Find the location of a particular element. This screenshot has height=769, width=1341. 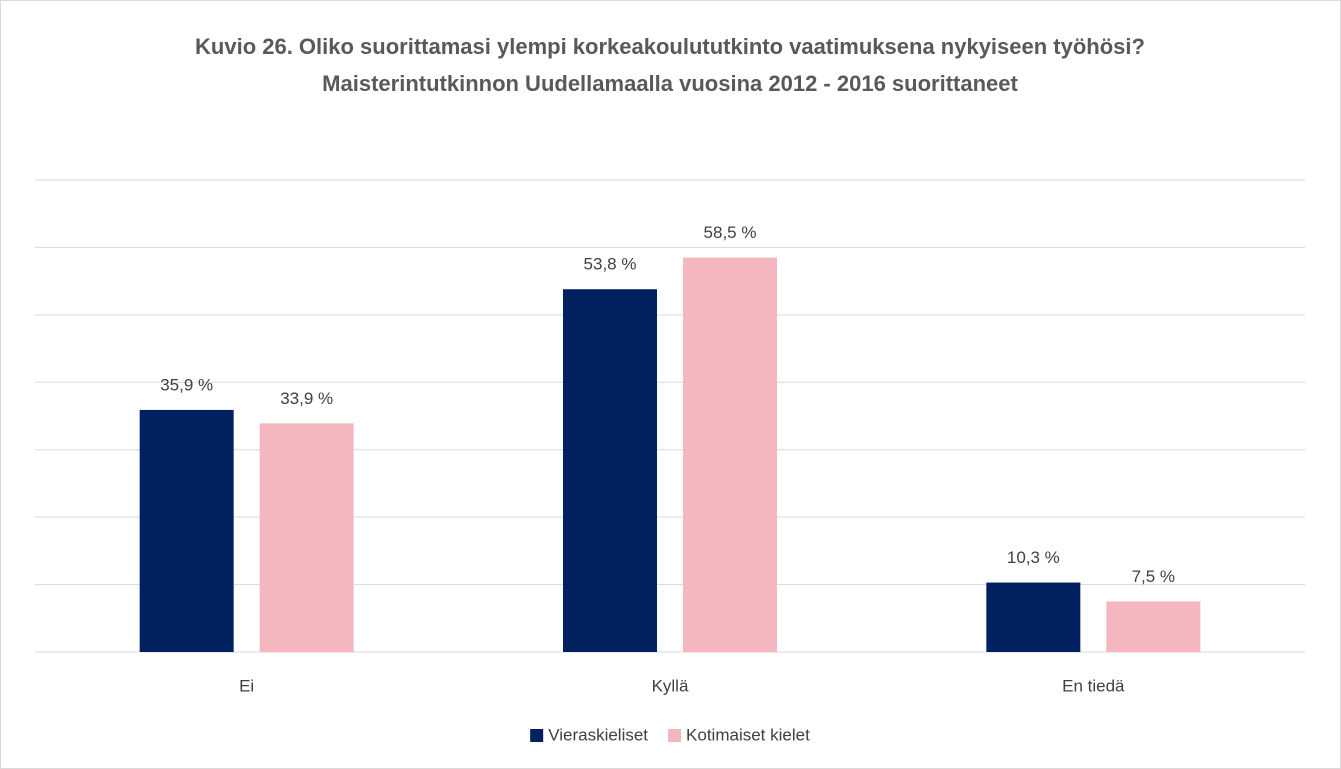

x-tick-label: Ei is located at coordinates (246, 685).